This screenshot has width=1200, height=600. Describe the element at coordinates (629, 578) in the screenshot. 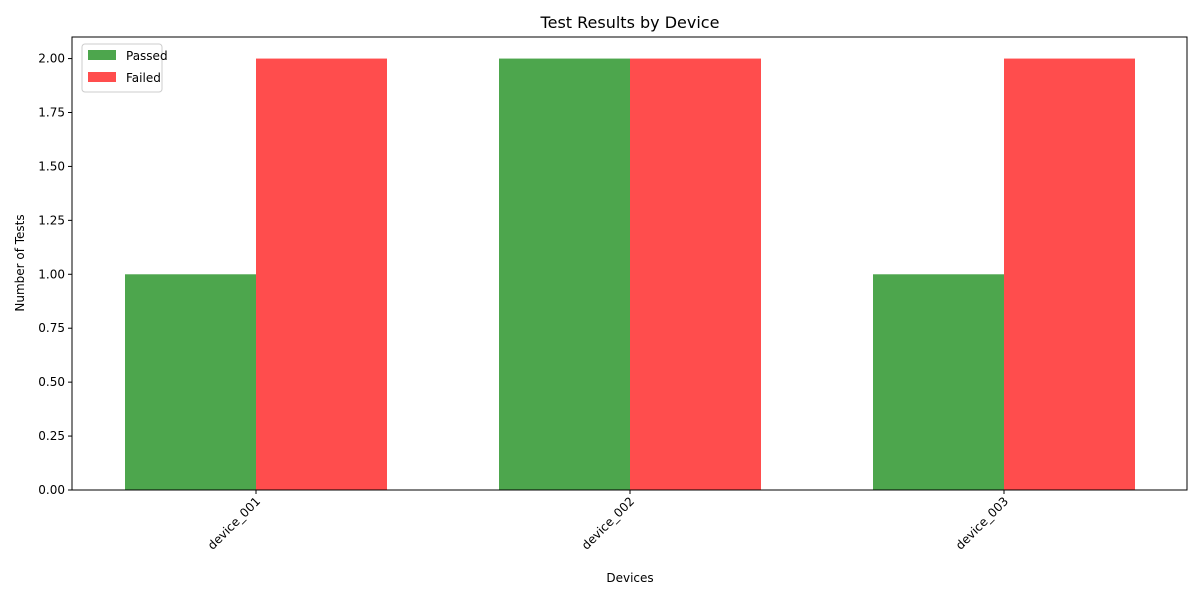

I see `x-axis-label: Devices` at that location.